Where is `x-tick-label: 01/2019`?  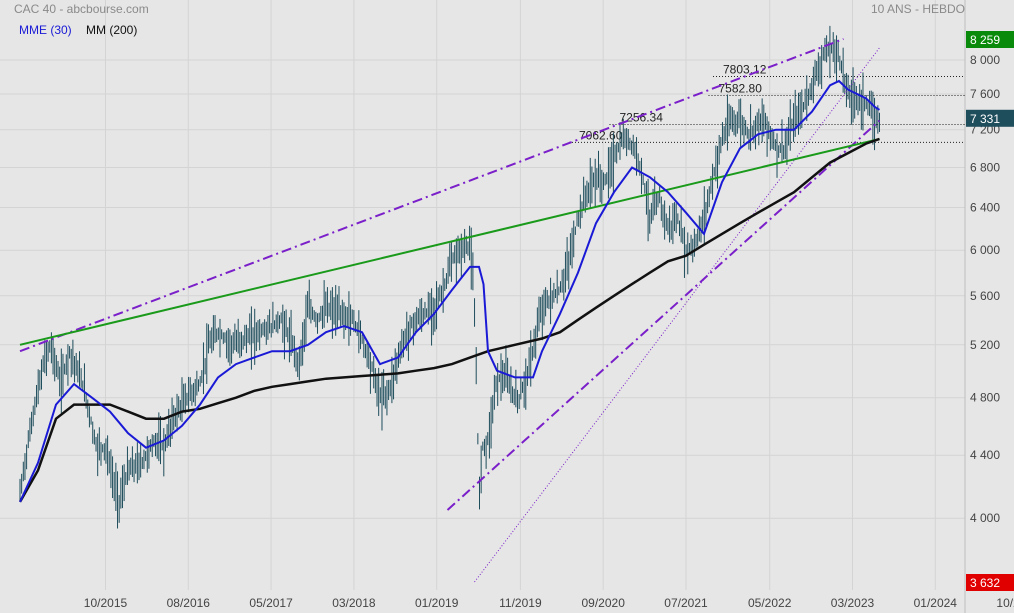 x-tick-label: 01/2019 is located at coordinates (437, 603).